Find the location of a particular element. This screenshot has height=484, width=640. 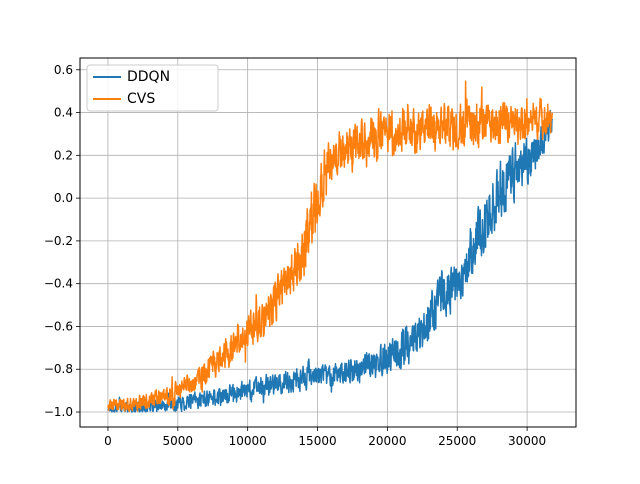

y-tick-label: 0.2 is located at coordinates (63, 155).